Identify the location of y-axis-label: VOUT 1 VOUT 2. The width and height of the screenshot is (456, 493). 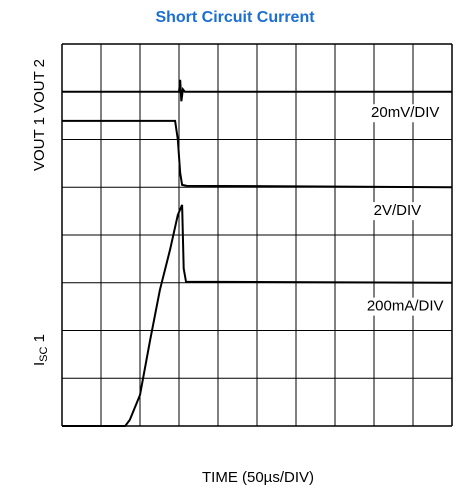
(39, 115).